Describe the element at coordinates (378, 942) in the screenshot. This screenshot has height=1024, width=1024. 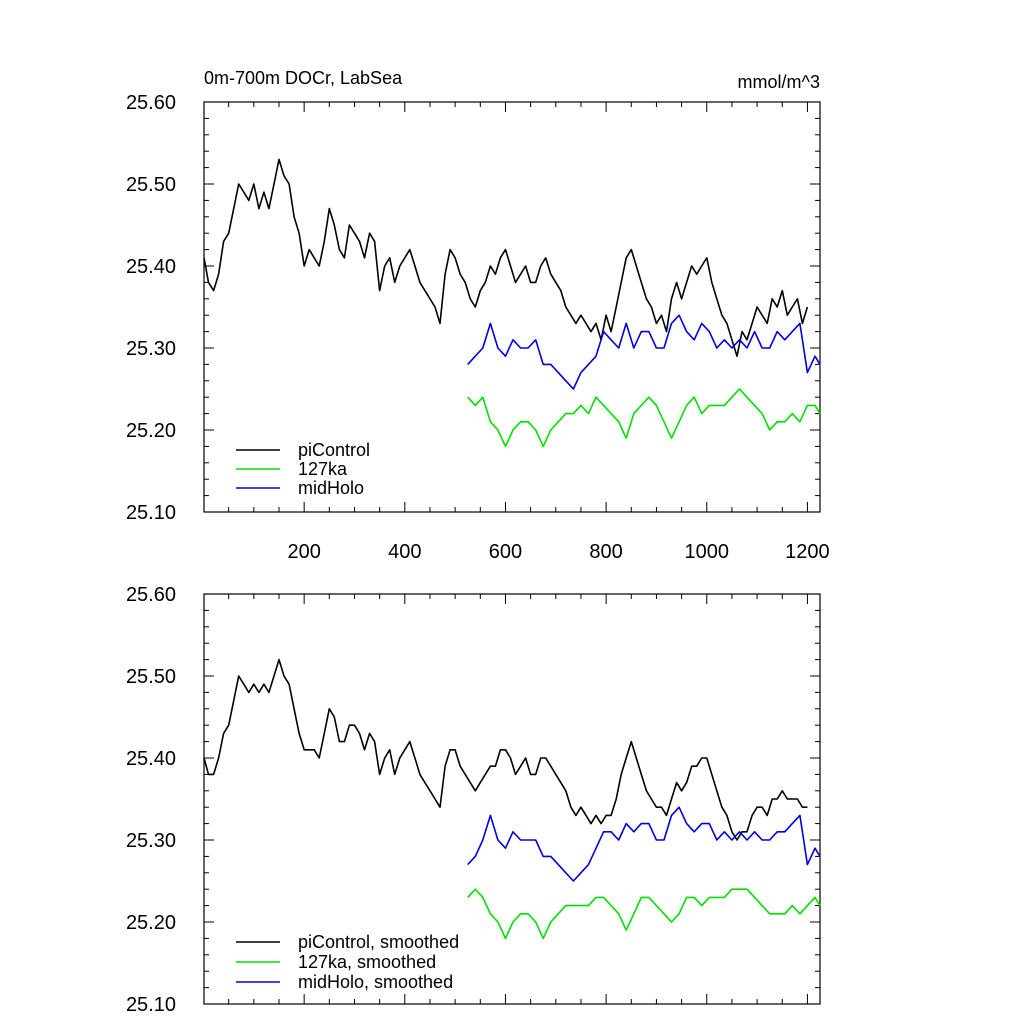
I see `legend-entry: piControl, smoothed` at that location.